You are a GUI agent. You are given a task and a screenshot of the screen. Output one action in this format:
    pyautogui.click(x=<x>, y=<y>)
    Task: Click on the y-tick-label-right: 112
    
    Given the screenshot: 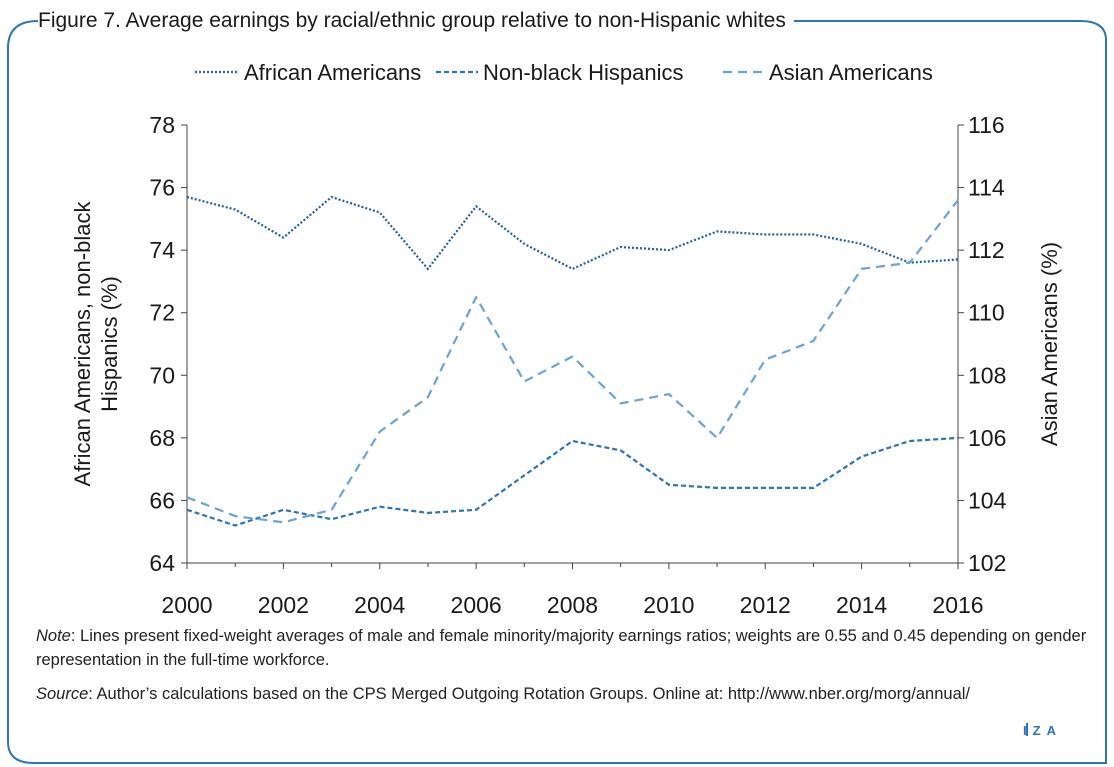 What is the action you would take?
    pyautogui.click(x=986, y=250)
    